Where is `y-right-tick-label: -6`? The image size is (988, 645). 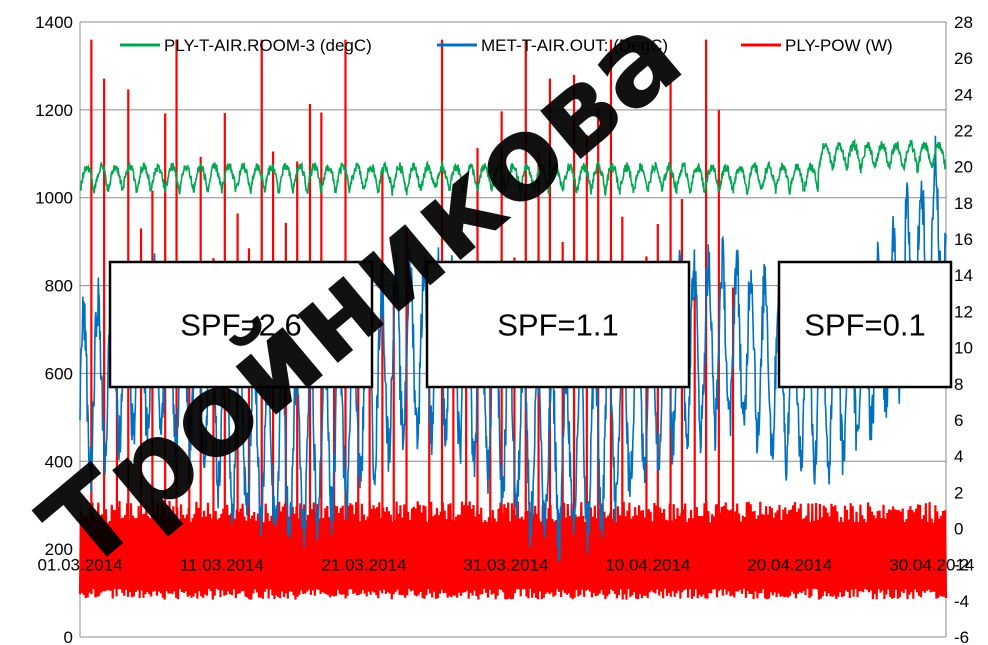
y-right-tick-label: -6 is located at coordinates (961, 636).